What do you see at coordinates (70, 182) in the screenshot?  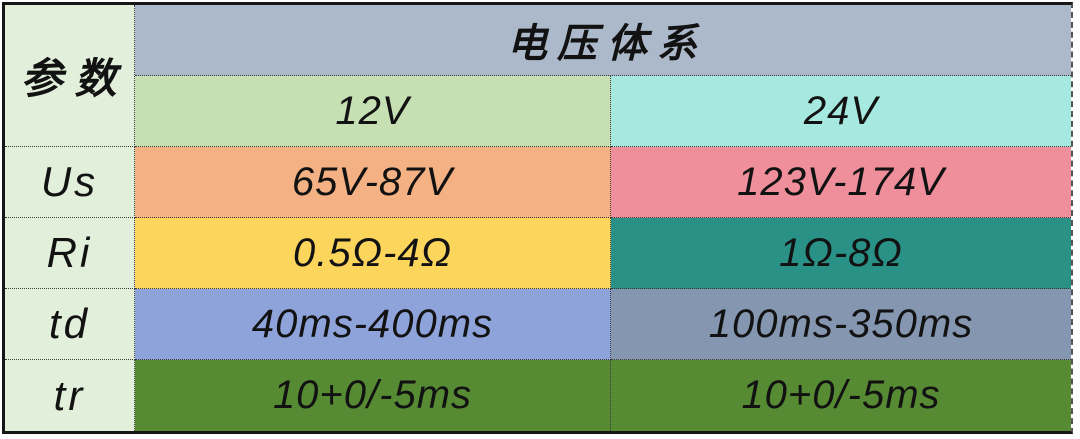 I see `row-label-us: Us` at bounding box center [70, 182].